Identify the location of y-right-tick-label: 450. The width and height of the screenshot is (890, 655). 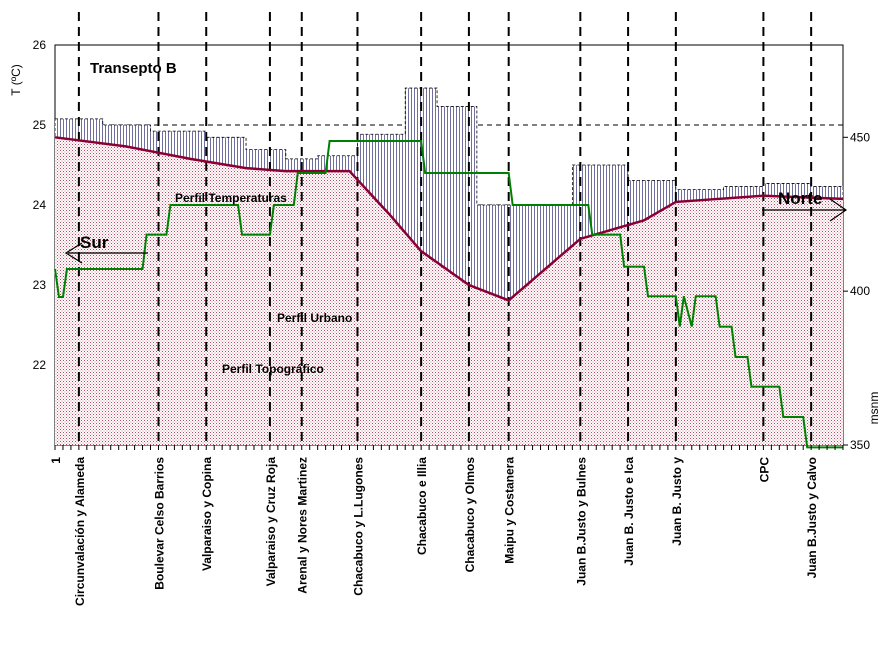
(860, 137).